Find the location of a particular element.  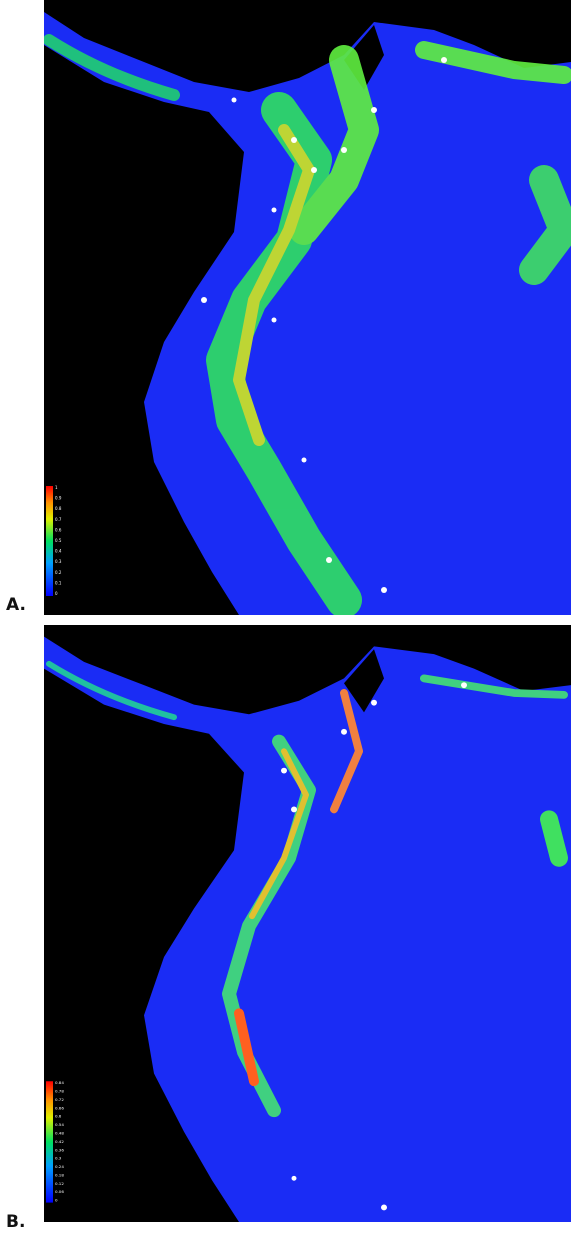

legend-label: 0.54 is located at coordinates (59, 1124).